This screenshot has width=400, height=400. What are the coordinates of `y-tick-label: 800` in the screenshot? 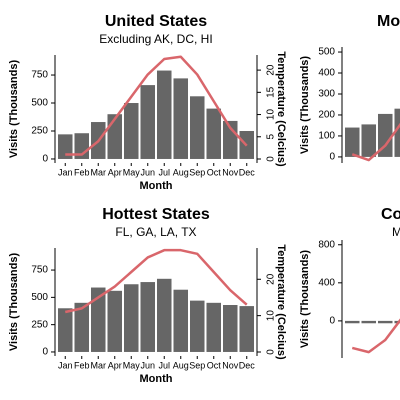 It's located at (326, 244).